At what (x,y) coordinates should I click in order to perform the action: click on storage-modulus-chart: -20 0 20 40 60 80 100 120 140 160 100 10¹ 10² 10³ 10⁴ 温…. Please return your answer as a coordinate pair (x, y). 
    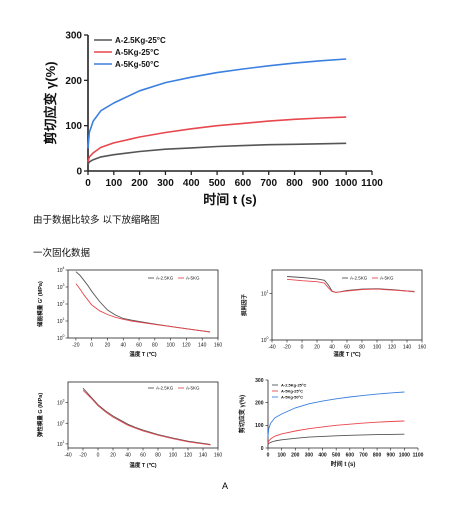
    Looking at the image, I should click on (129, 312).